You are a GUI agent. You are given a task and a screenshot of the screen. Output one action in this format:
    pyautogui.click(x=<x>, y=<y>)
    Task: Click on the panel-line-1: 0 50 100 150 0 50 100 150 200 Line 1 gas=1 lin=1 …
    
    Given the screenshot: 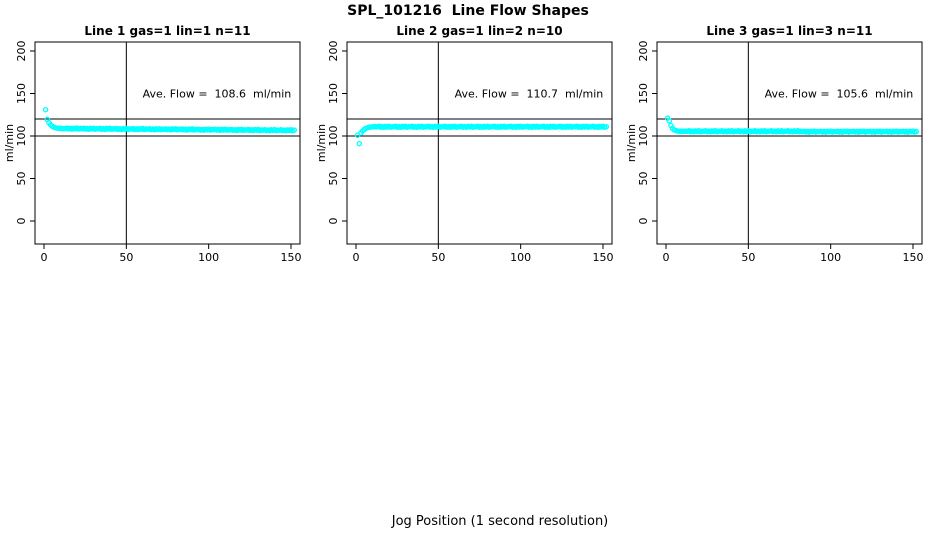 What is the action you would take?
    pyautogui.click(x=152, y=144)
    